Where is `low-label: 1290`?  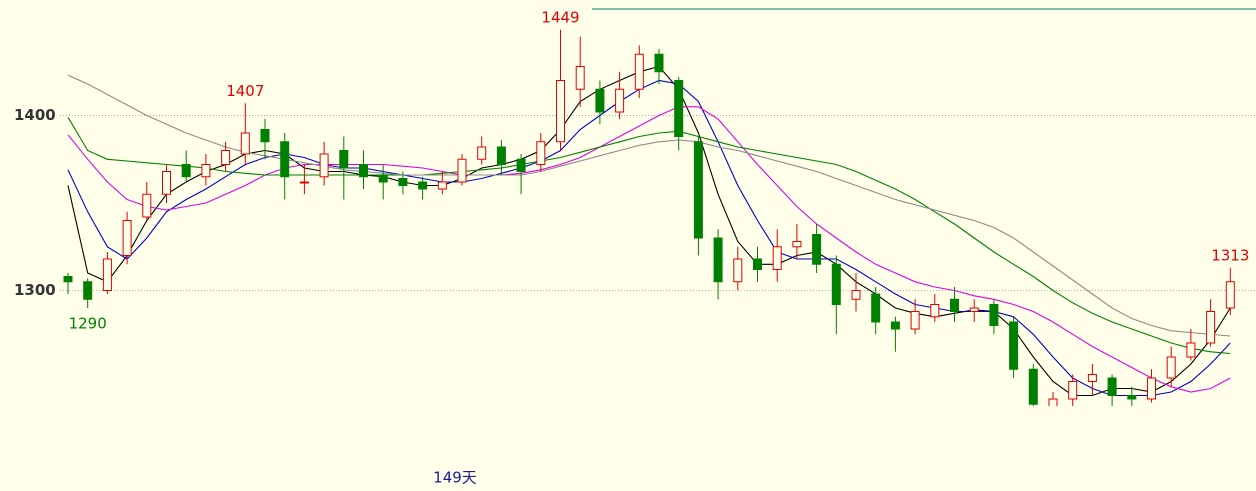
low-label: 1290 is located at coordinates (88, 324).